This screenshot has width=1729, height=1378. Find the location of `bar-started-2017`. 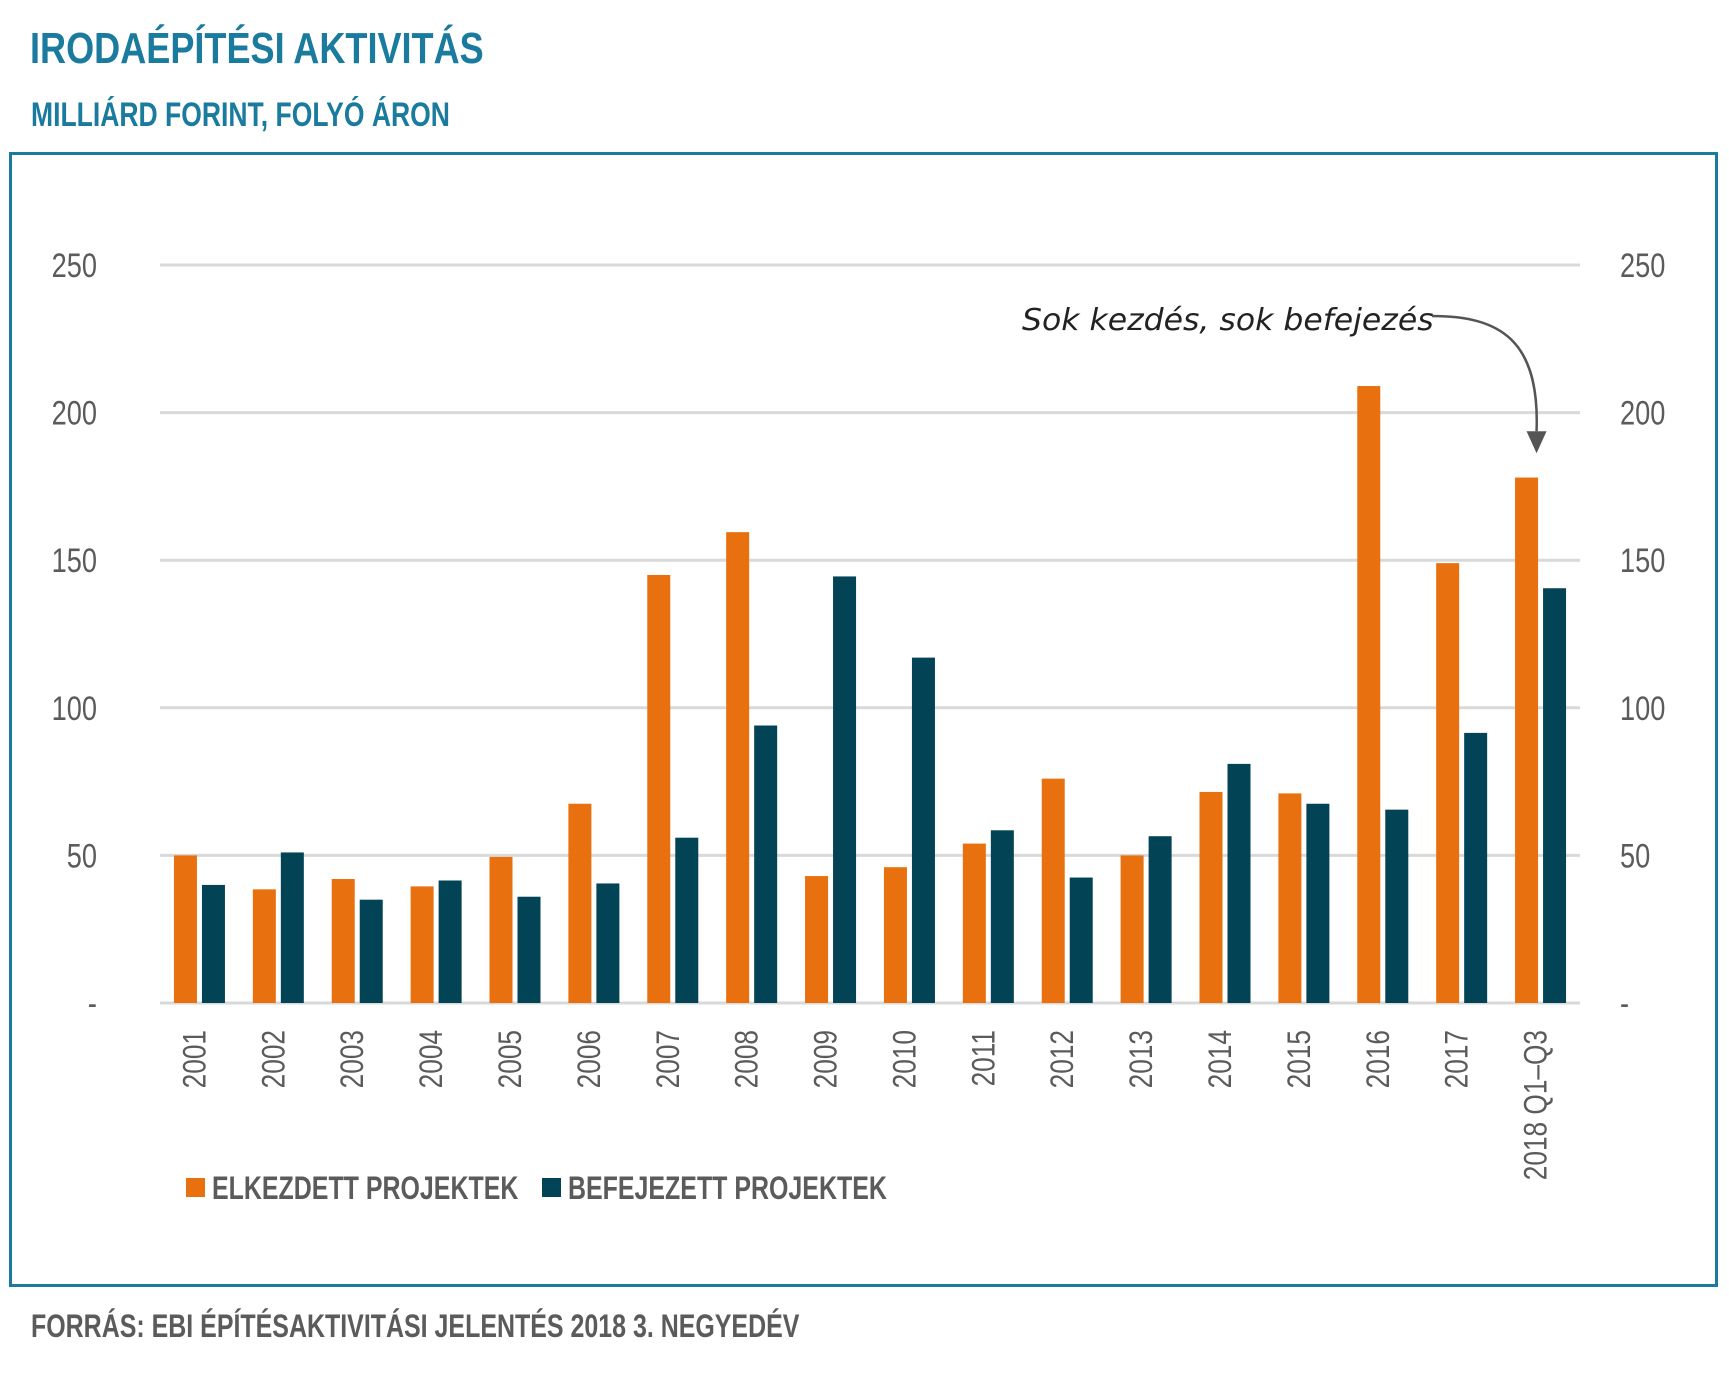

bar-started-2017 is located at coordinates (1448, 783).